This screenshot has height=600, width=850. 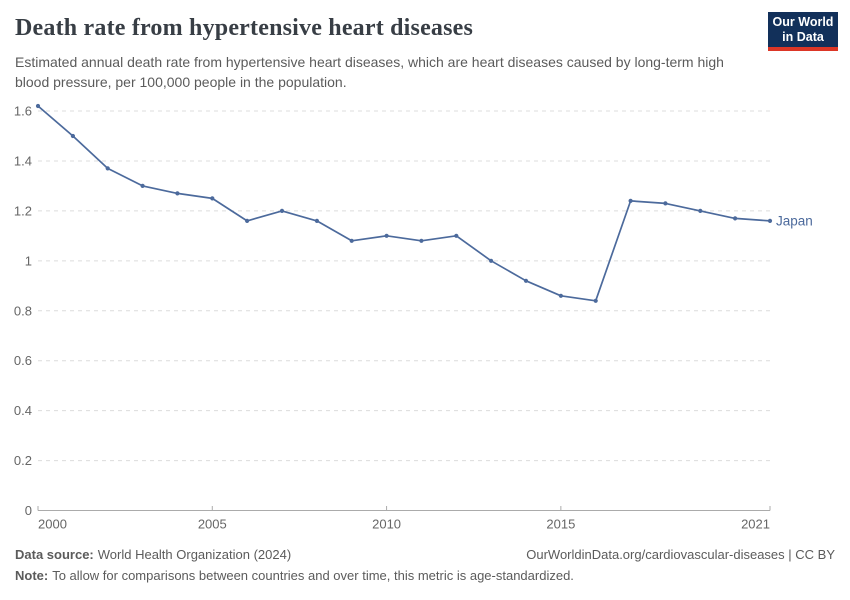 I want to click on owid-logo: Our World in Data, so click(x=803, y=31).